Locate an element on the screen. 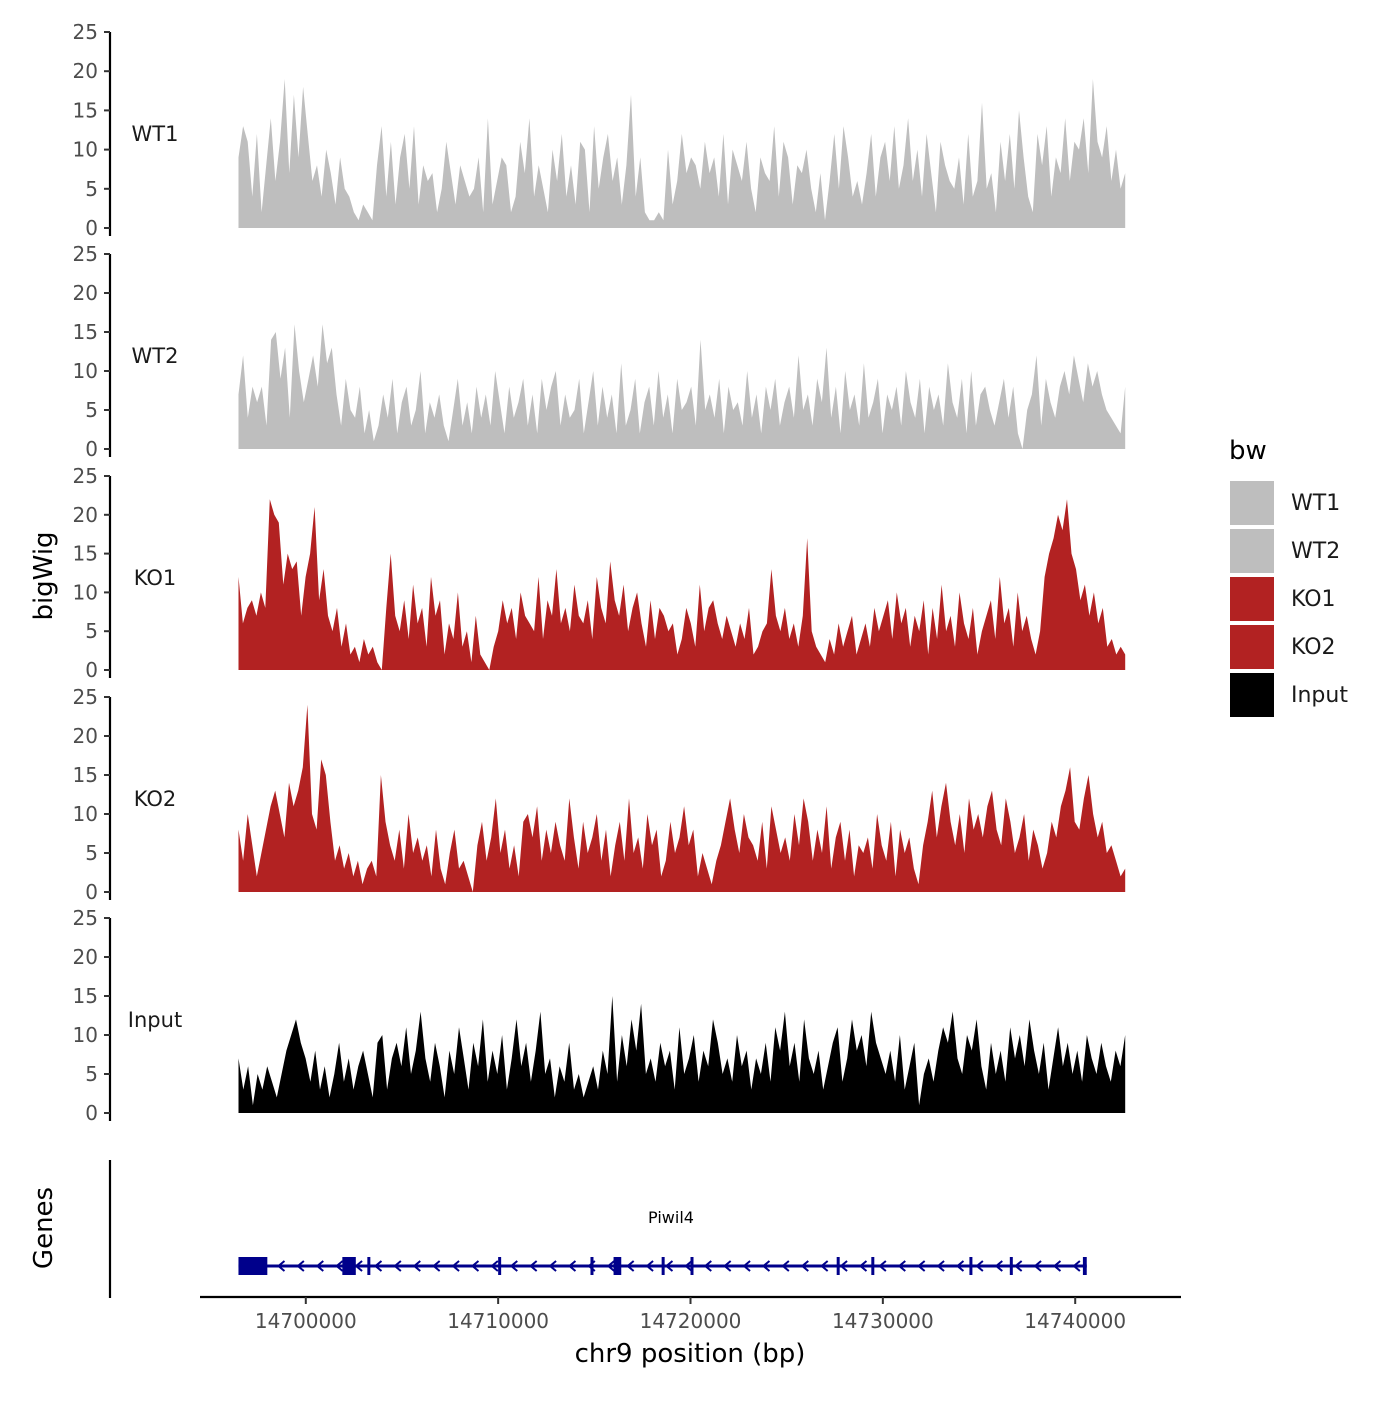  track-label-wt2: WT2 is located at coordinates (155, 356).